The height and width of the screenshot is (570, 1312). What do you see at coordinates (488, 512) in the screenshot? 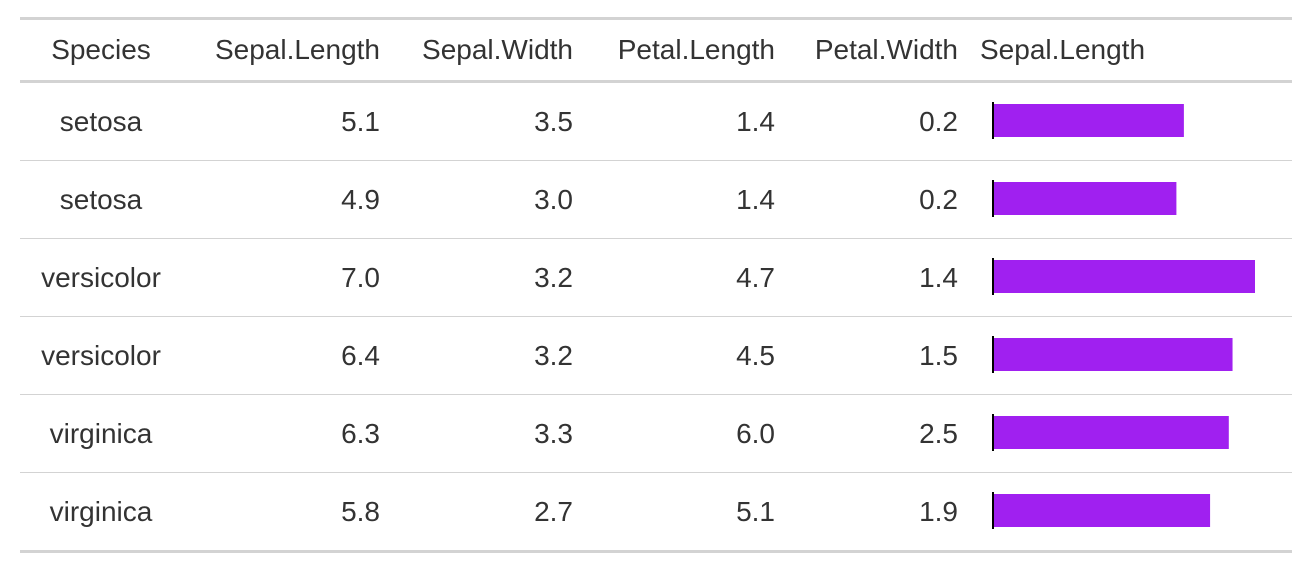
I see `value-cell: 2.7` at bounding box center [488, 512].